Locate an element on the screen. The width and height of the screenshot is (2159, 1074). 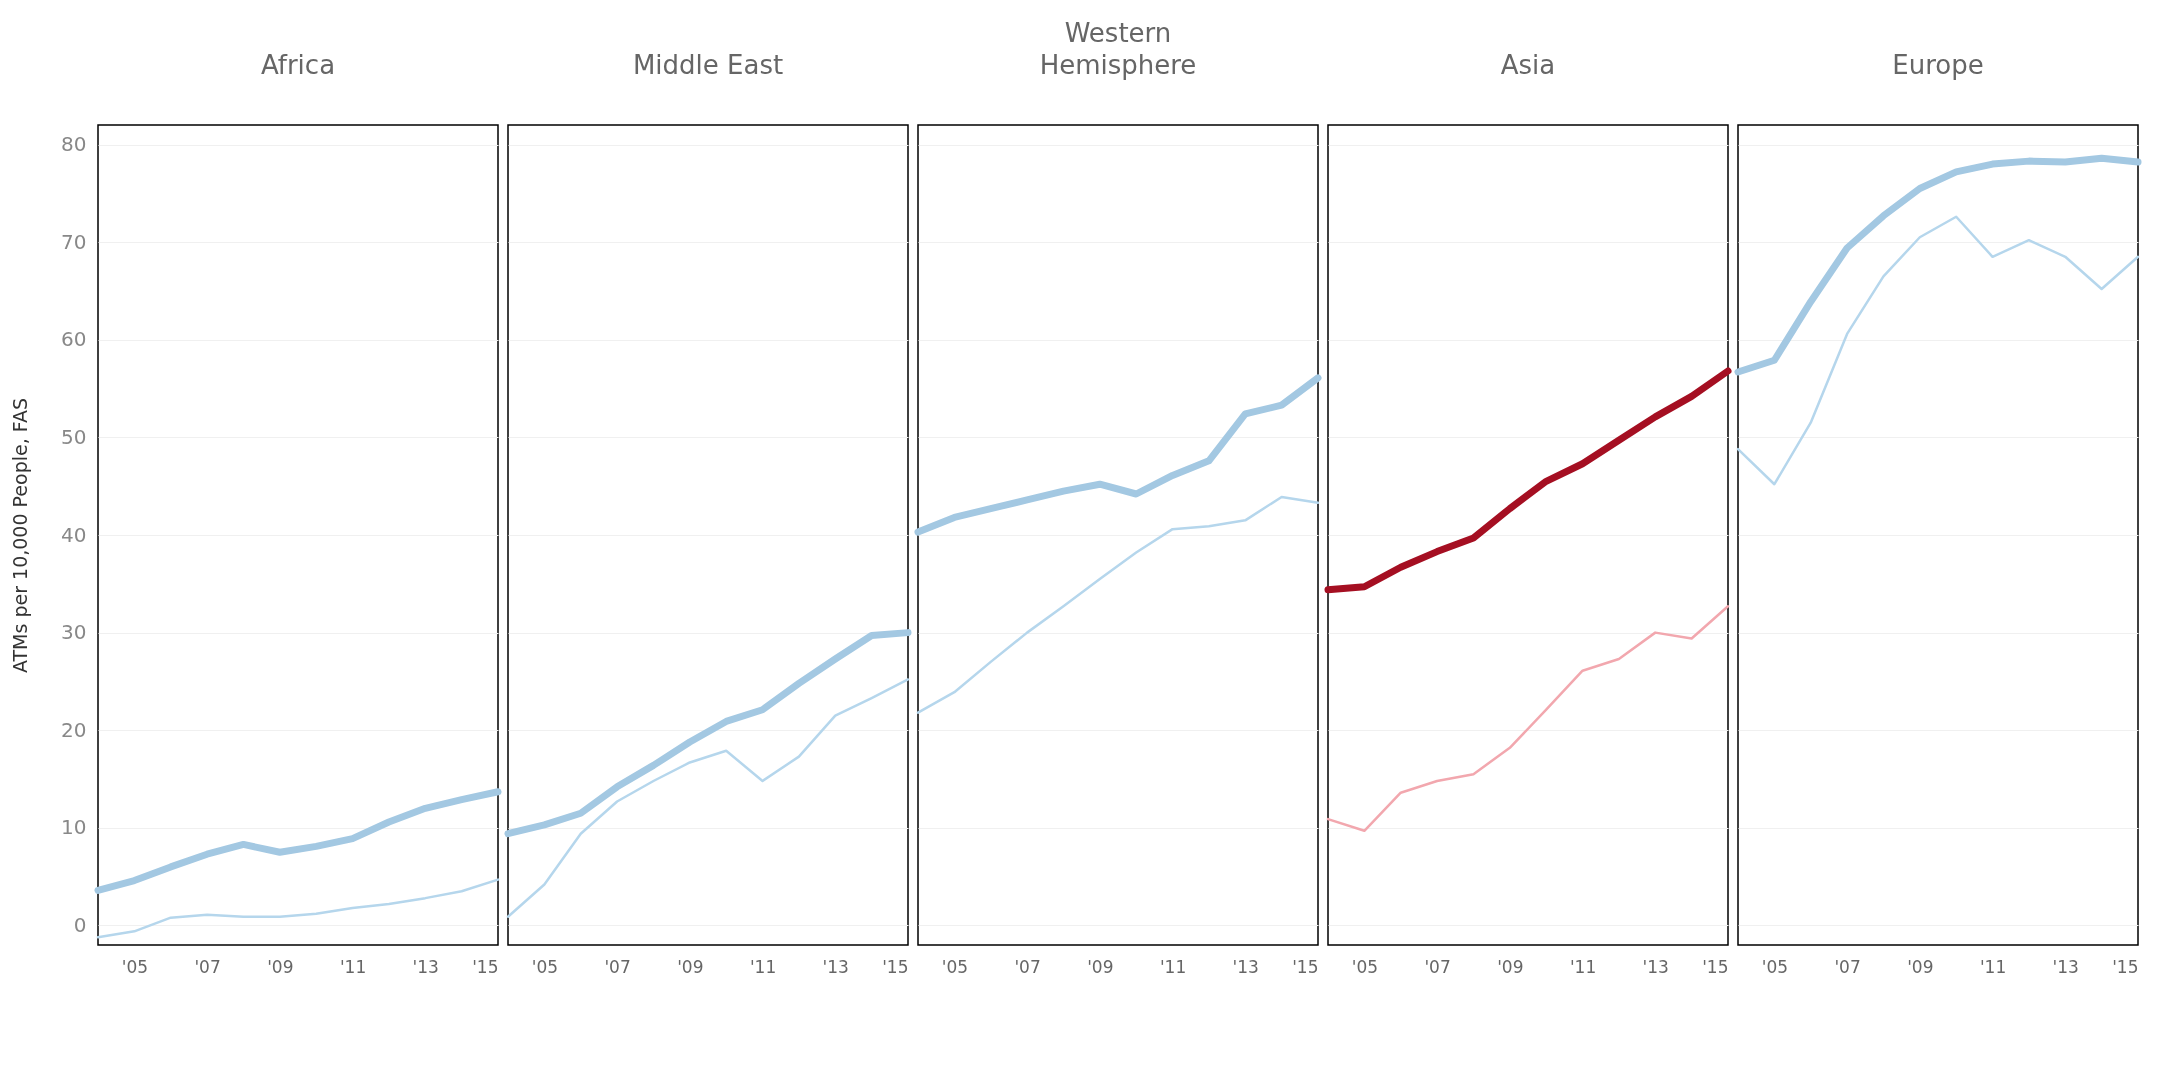
y-tick-label: 20 is located at coordinates (74, 729).